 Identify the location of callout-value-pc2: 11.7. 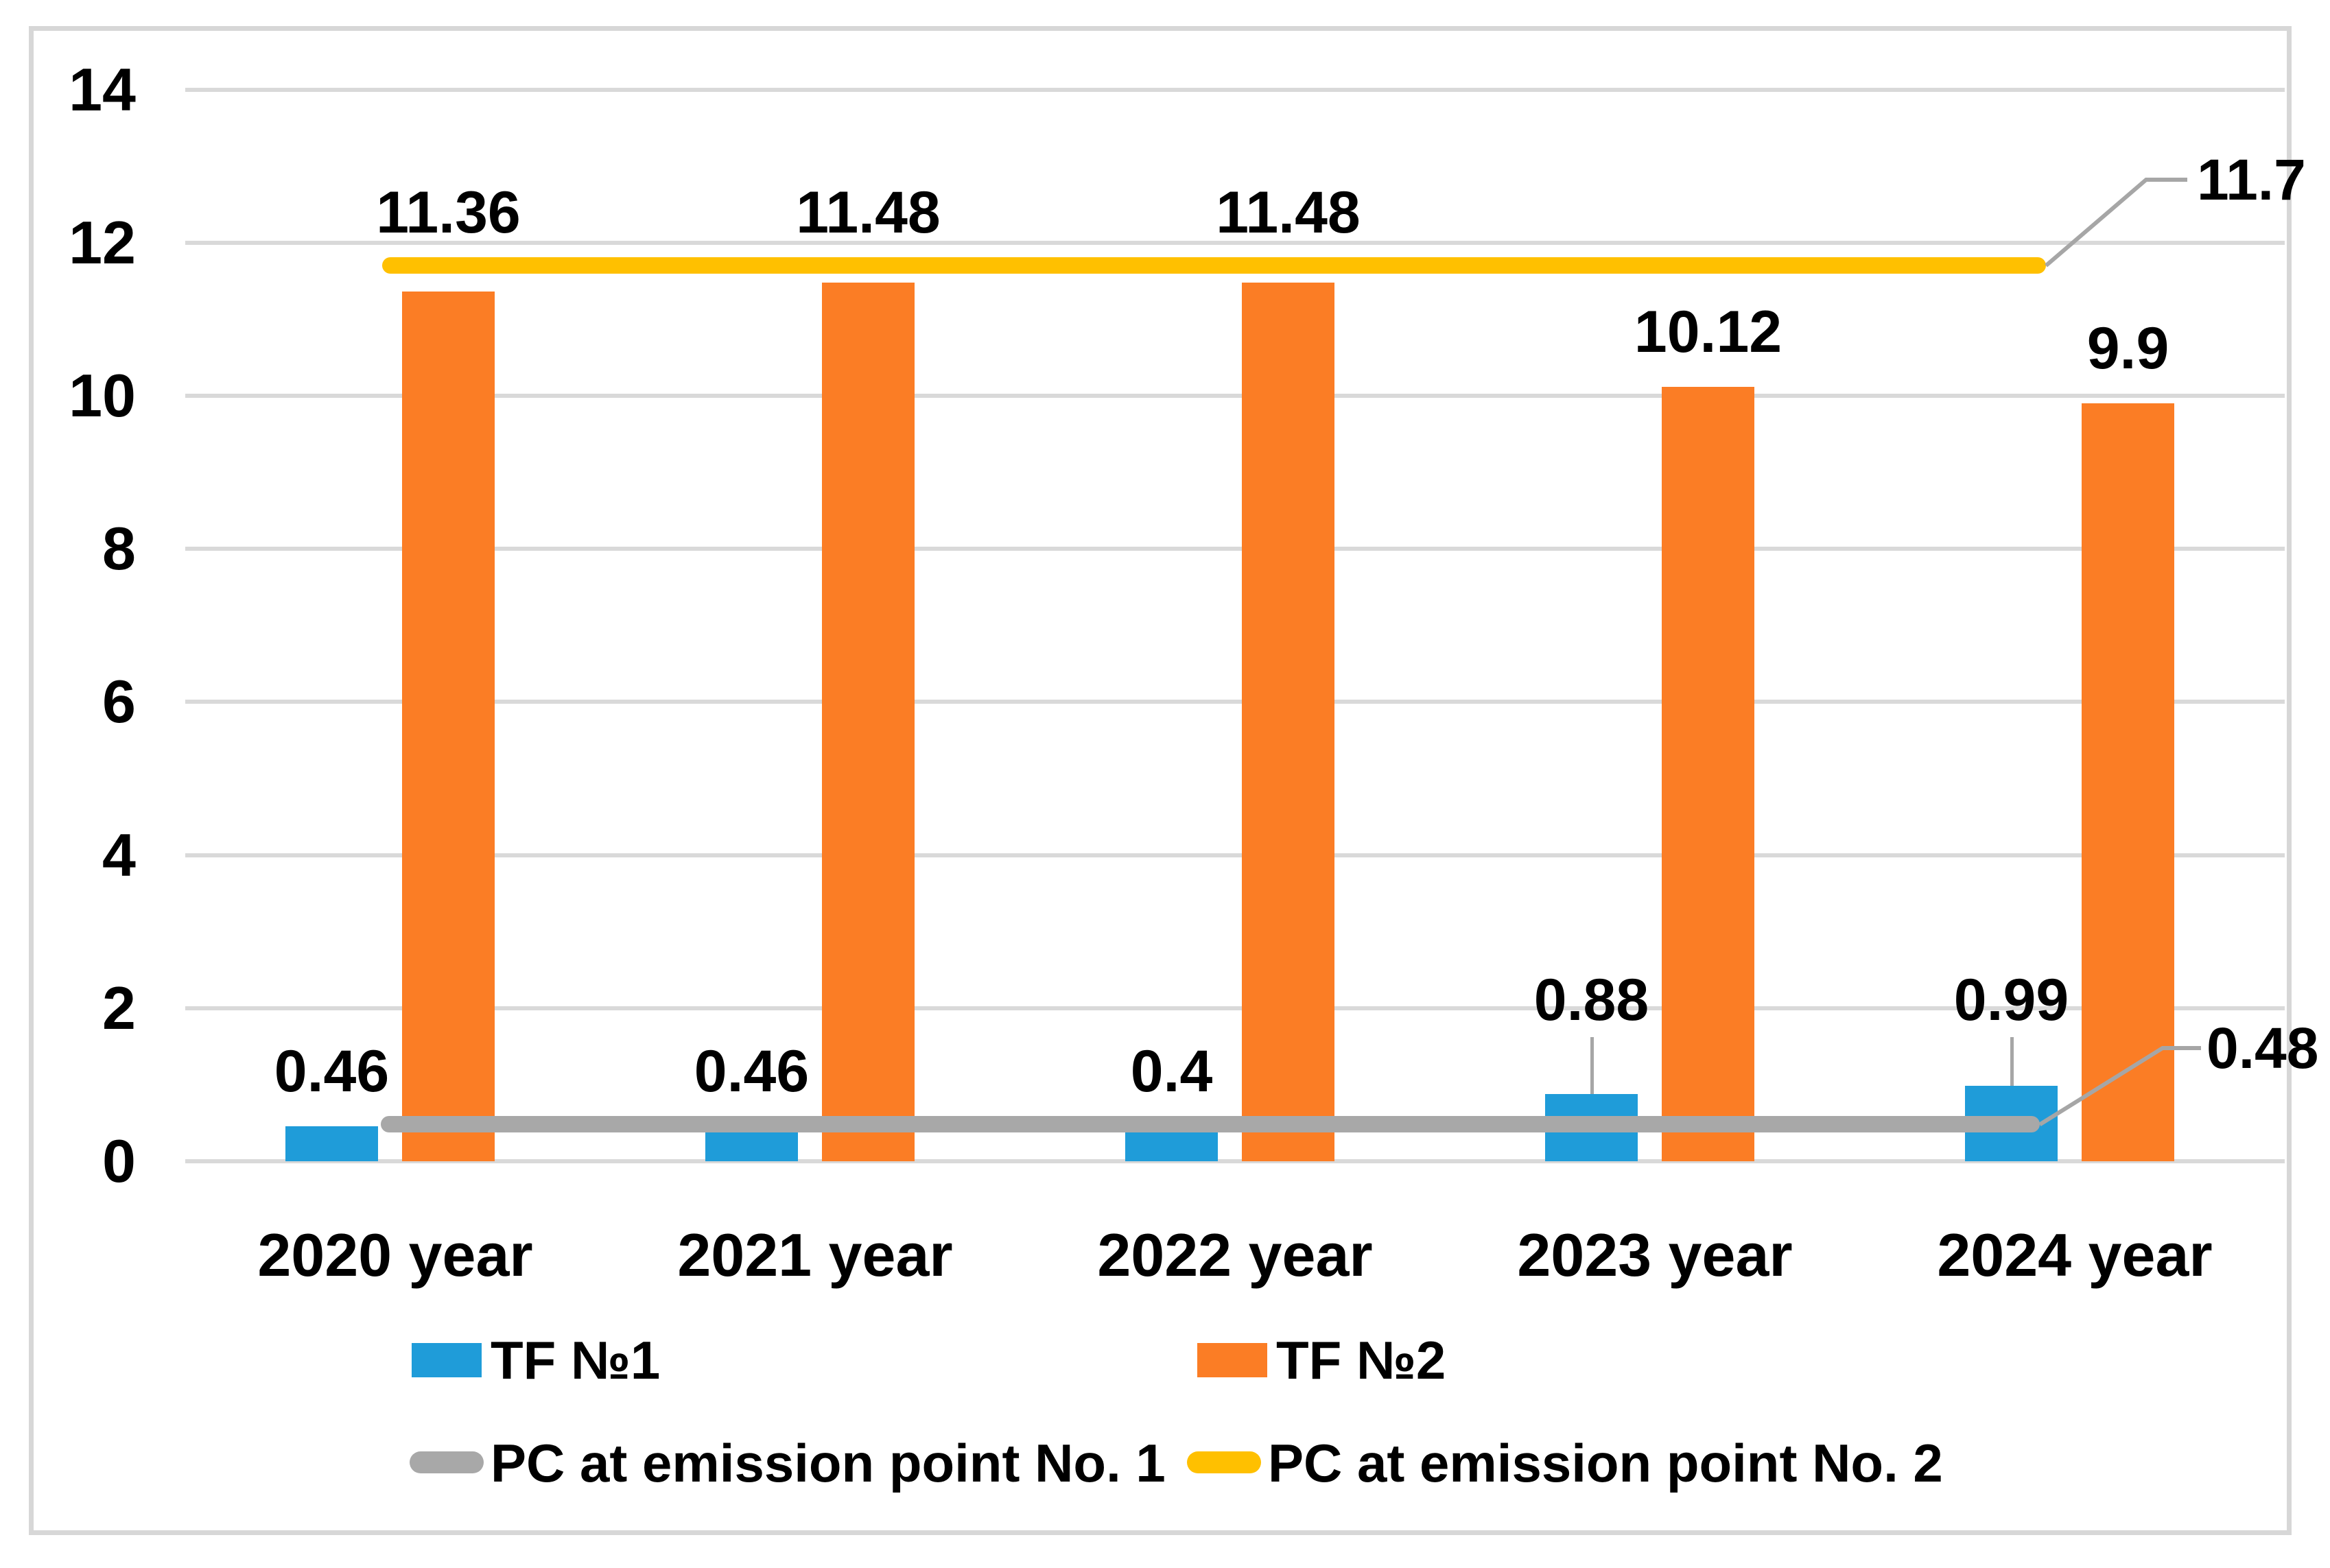
(2251, 180).